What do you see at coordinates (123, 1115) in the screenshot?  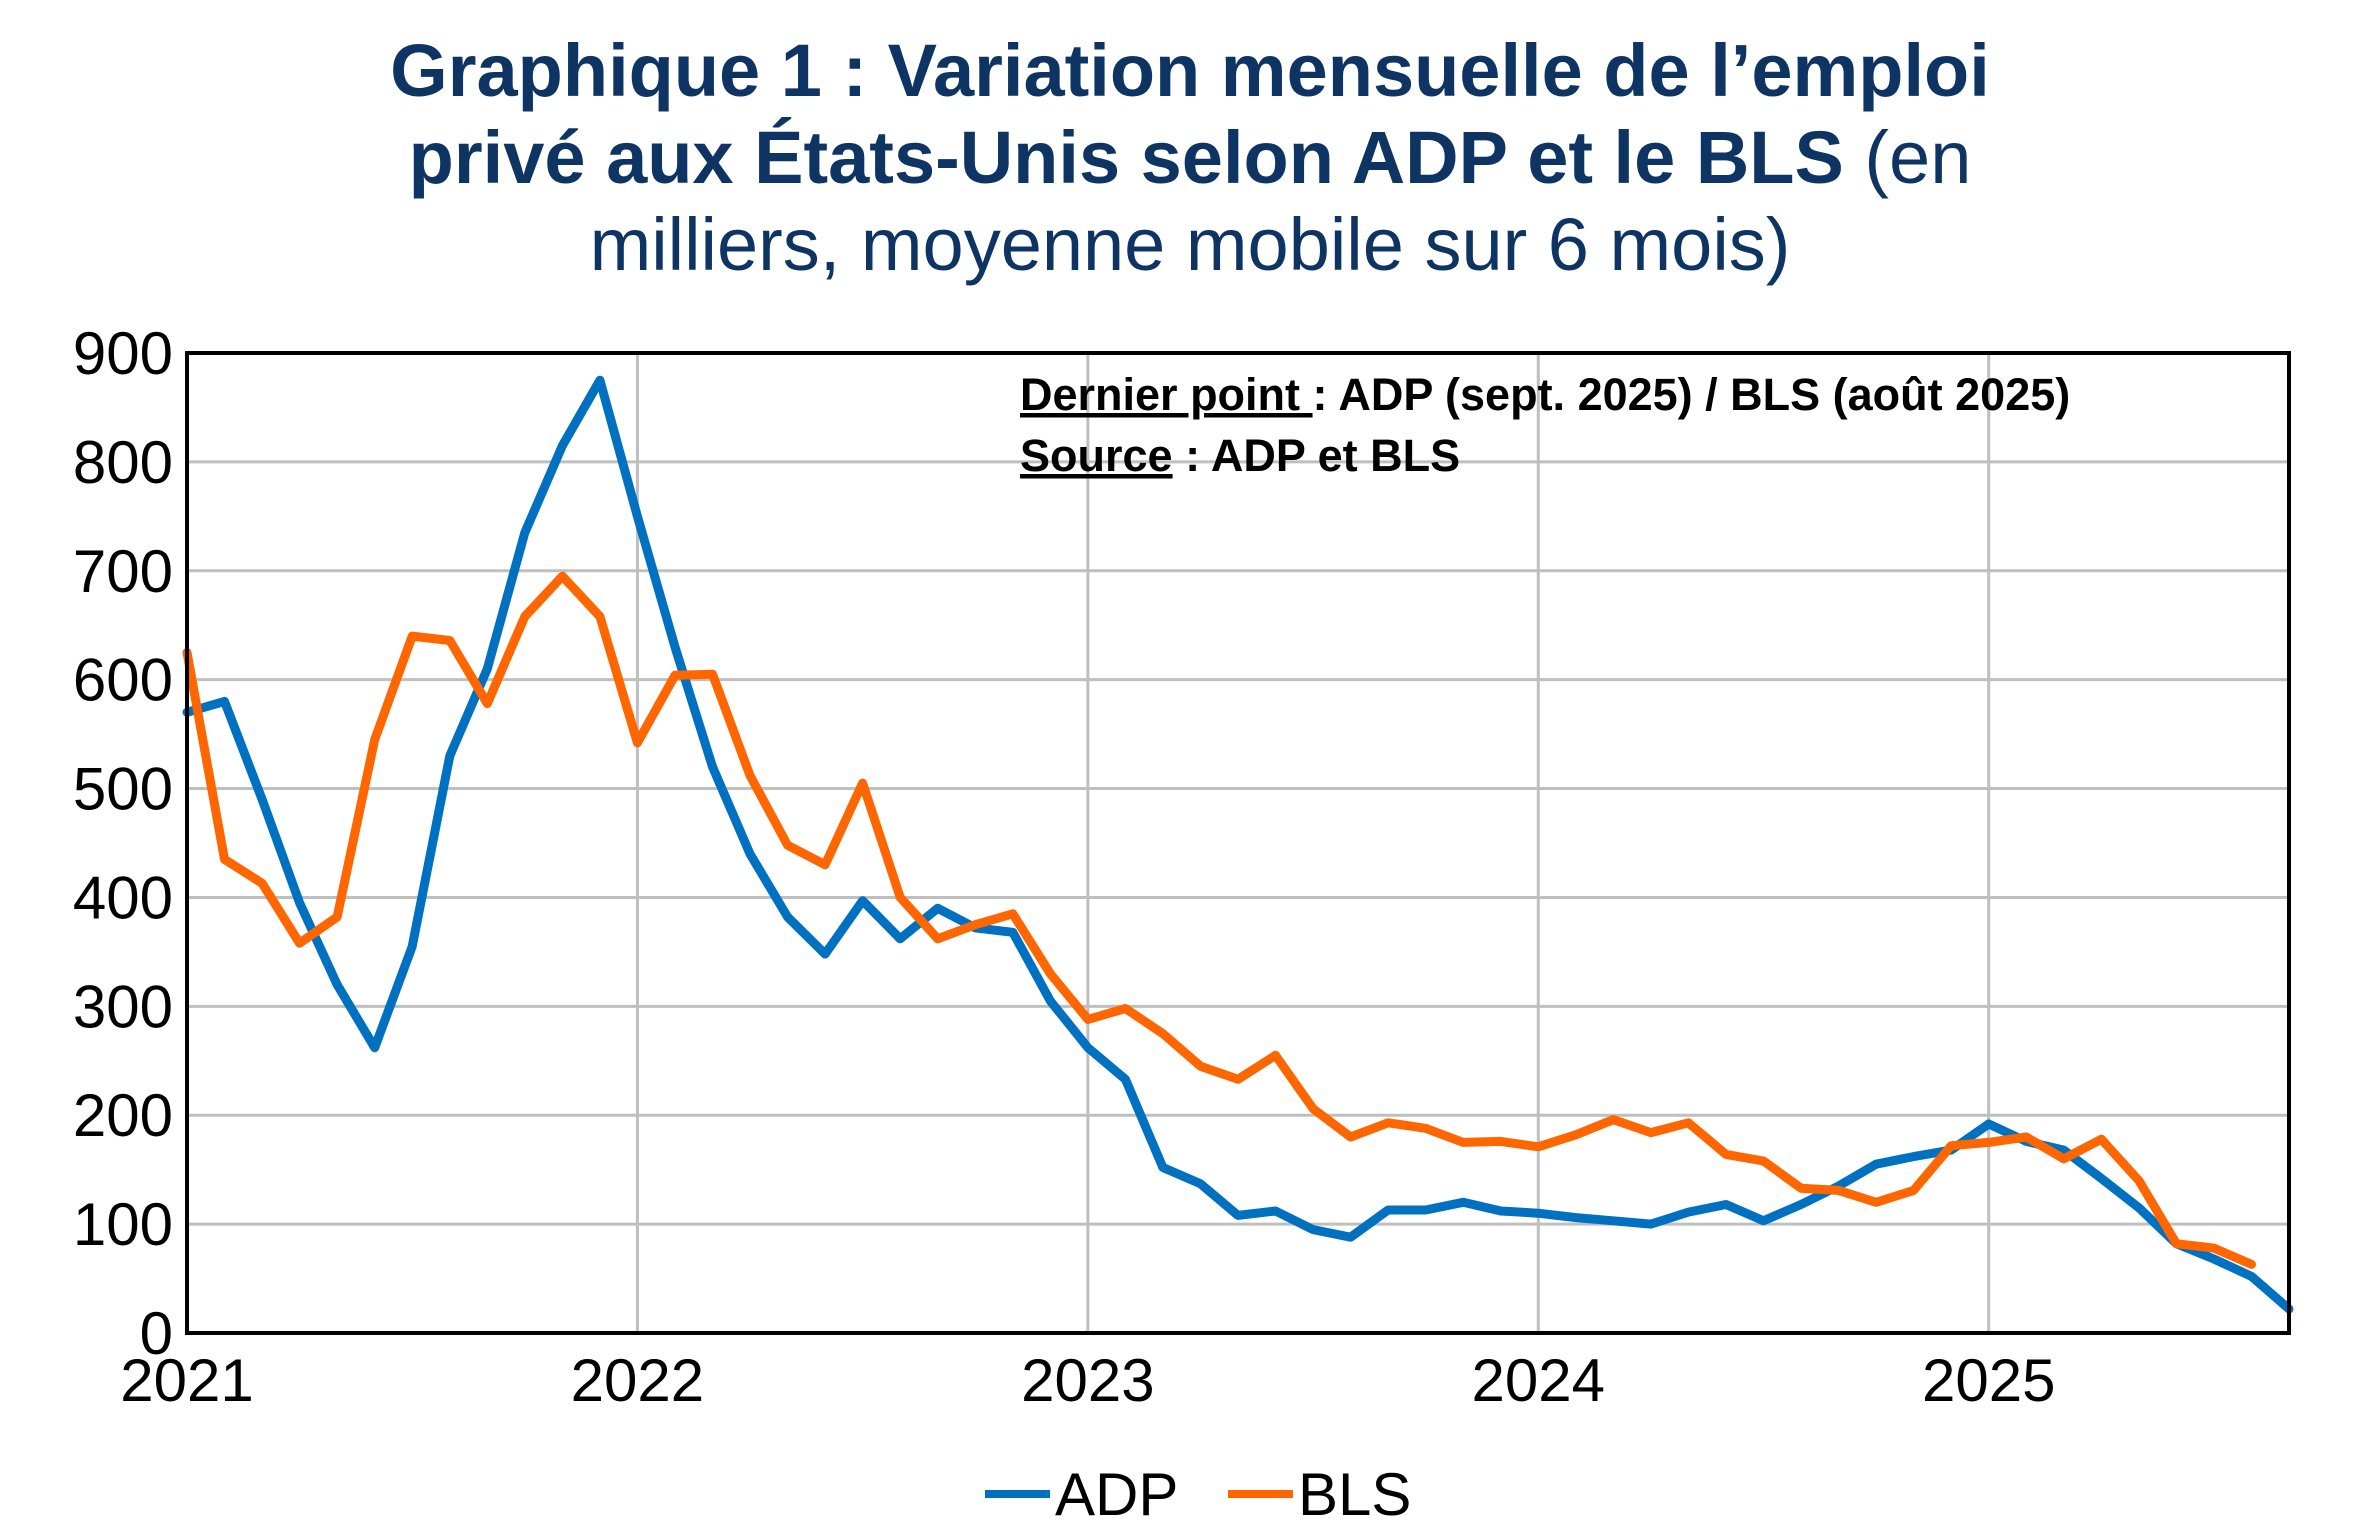 I see `y-tick-label: 200` at bounding box center [123, 1115].